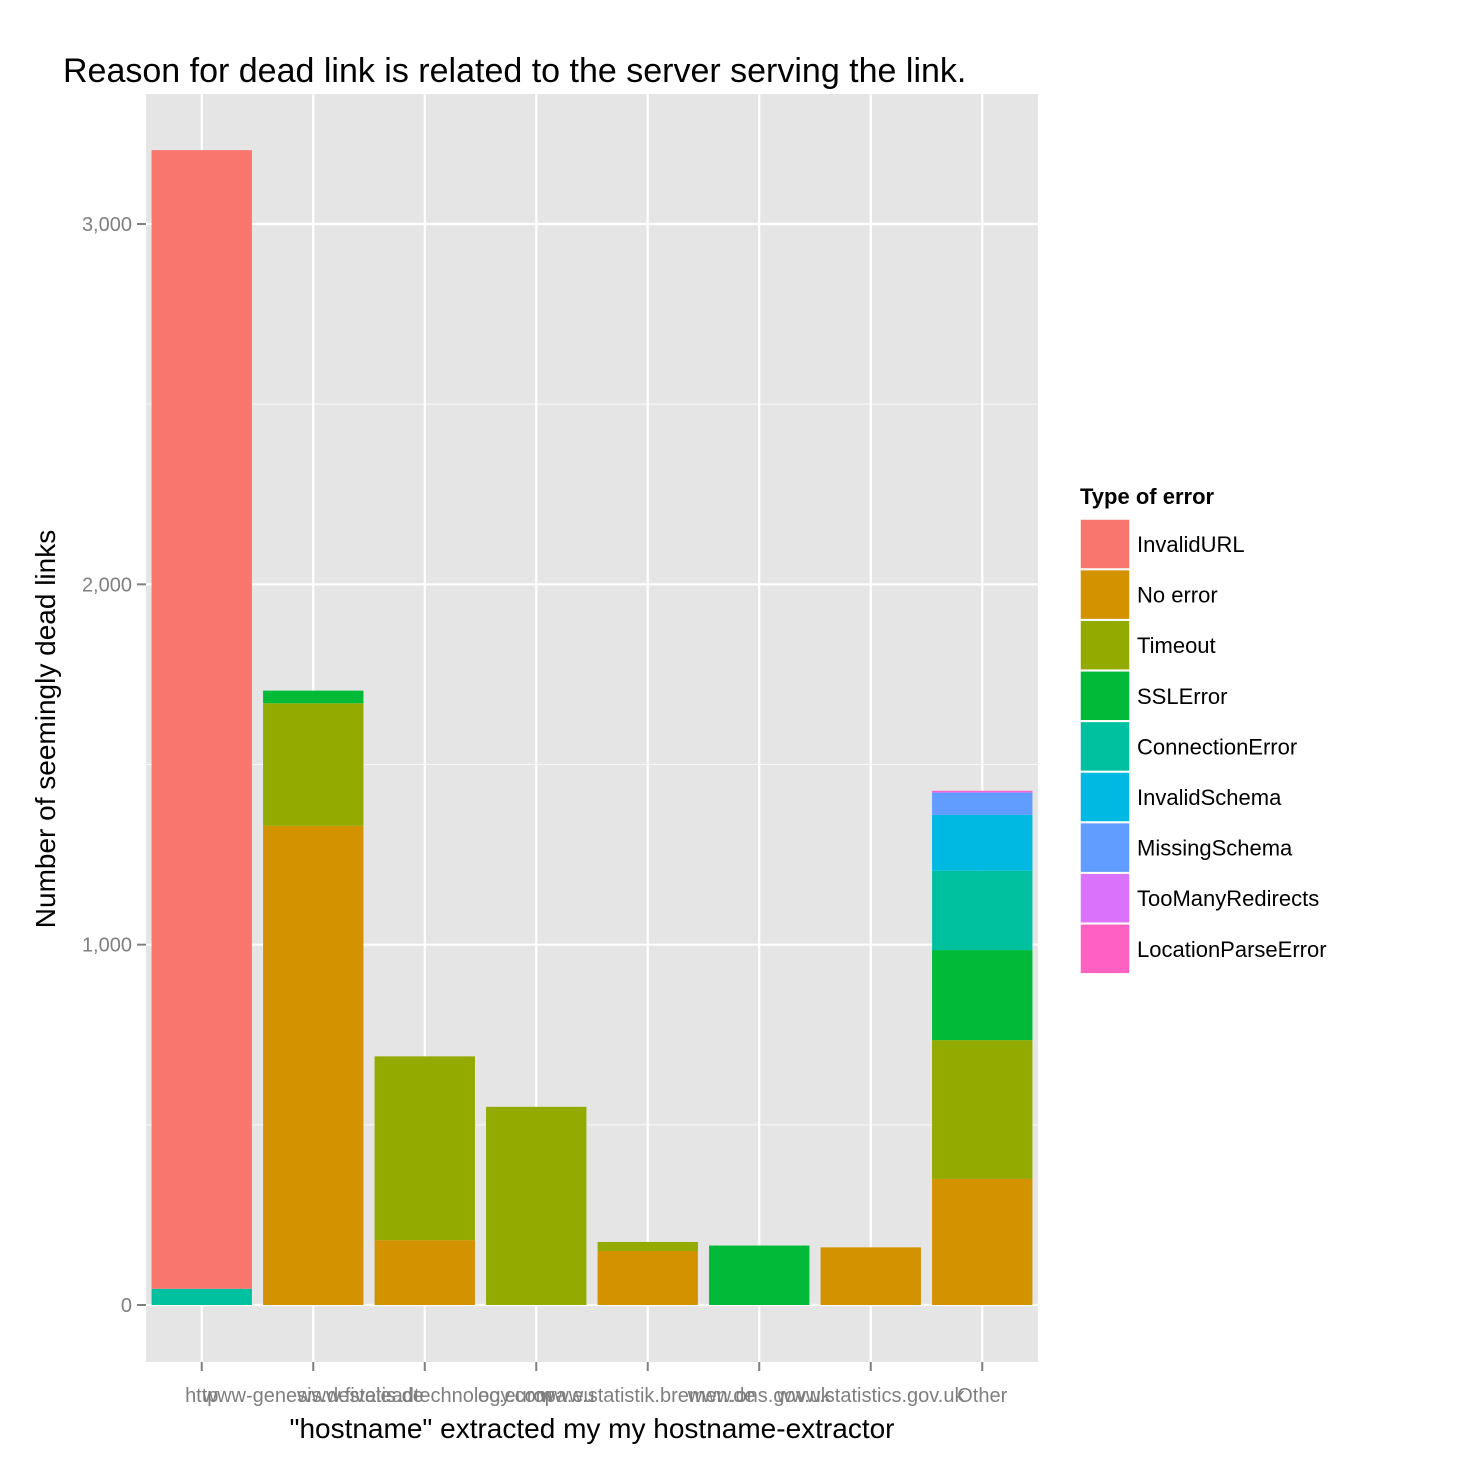 The image size is (1470, 1470). What do you see at coordinates (313, 1396) in the screenshot?
I see `x-tick-label: www-genesis.destatis.de` at bounding box center [313, 1396].